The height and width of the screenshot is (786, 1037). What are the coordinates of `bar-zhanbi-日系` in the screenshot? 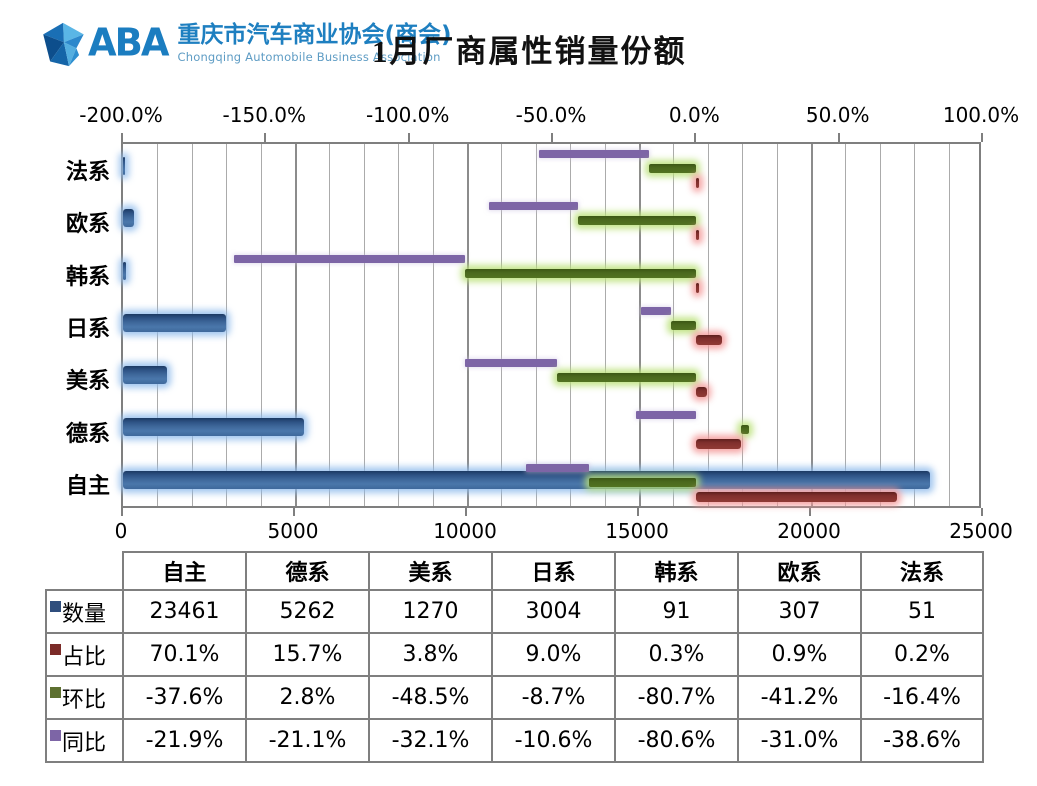 It's located at (709, 339).